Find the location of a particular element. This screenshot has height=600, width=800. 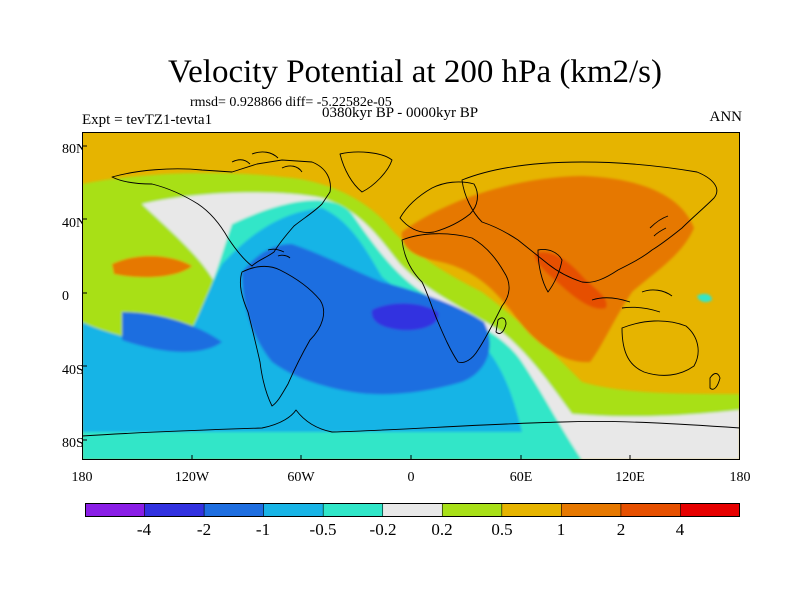

lon-label-120w: 120W is located at coordinates (192, 477).